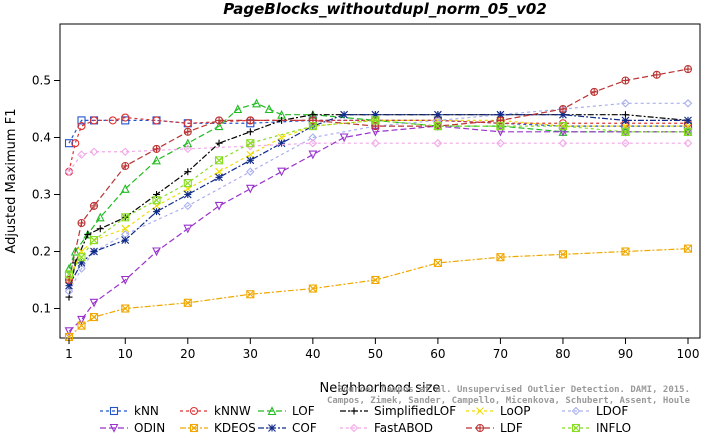  Describe the element at coordinates (149, 427) in the screenshot. I see `legend-label: ODIN` at that location.